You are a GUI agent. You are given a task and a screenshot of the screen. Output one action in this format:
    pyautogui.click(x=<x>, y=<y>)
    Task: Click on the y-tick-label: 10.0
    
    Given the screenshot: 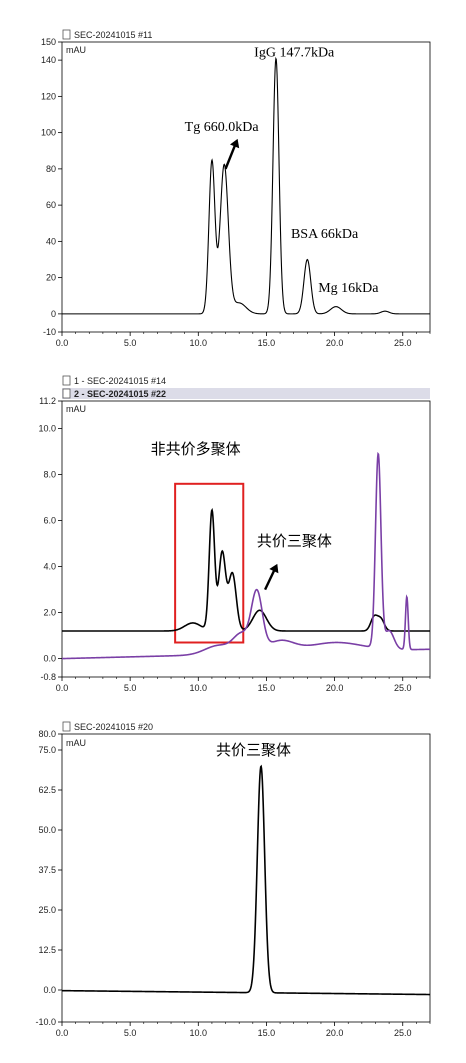 What is the action you would take?
    pyautogui.click(x=47, y=429)
    